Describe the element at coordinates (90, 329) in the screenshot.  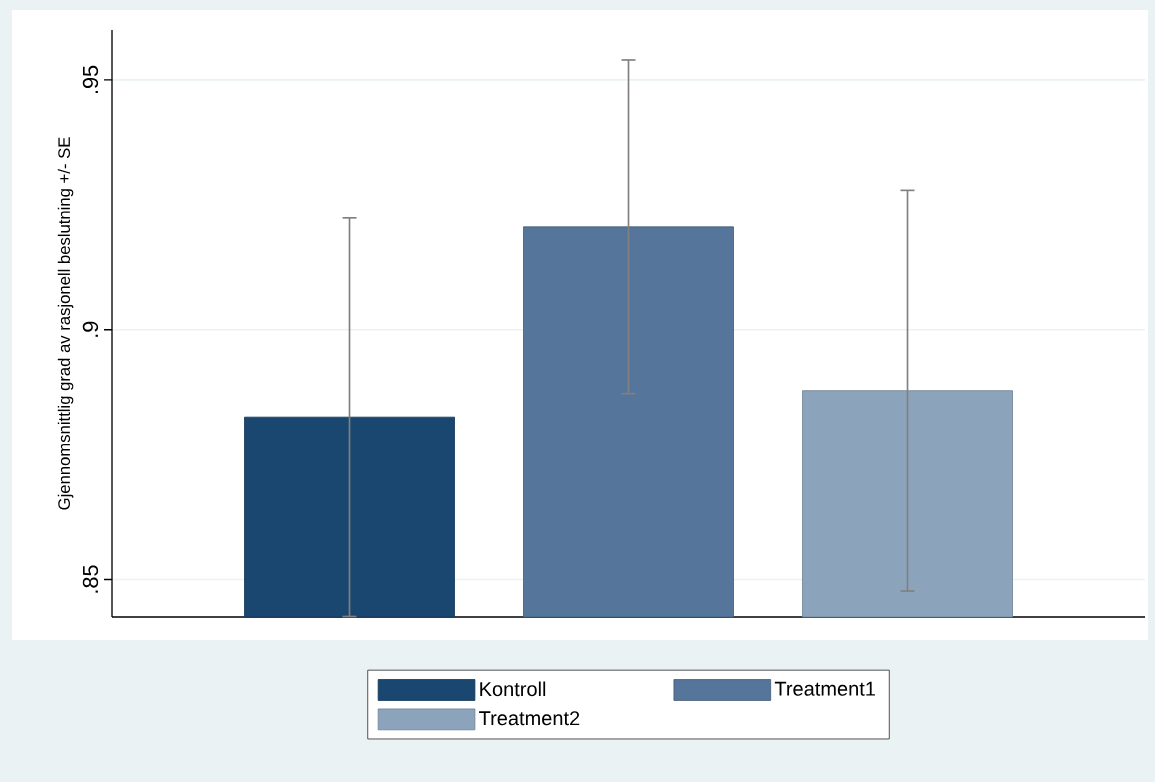
I see `y-tick-label: .9` at that location.